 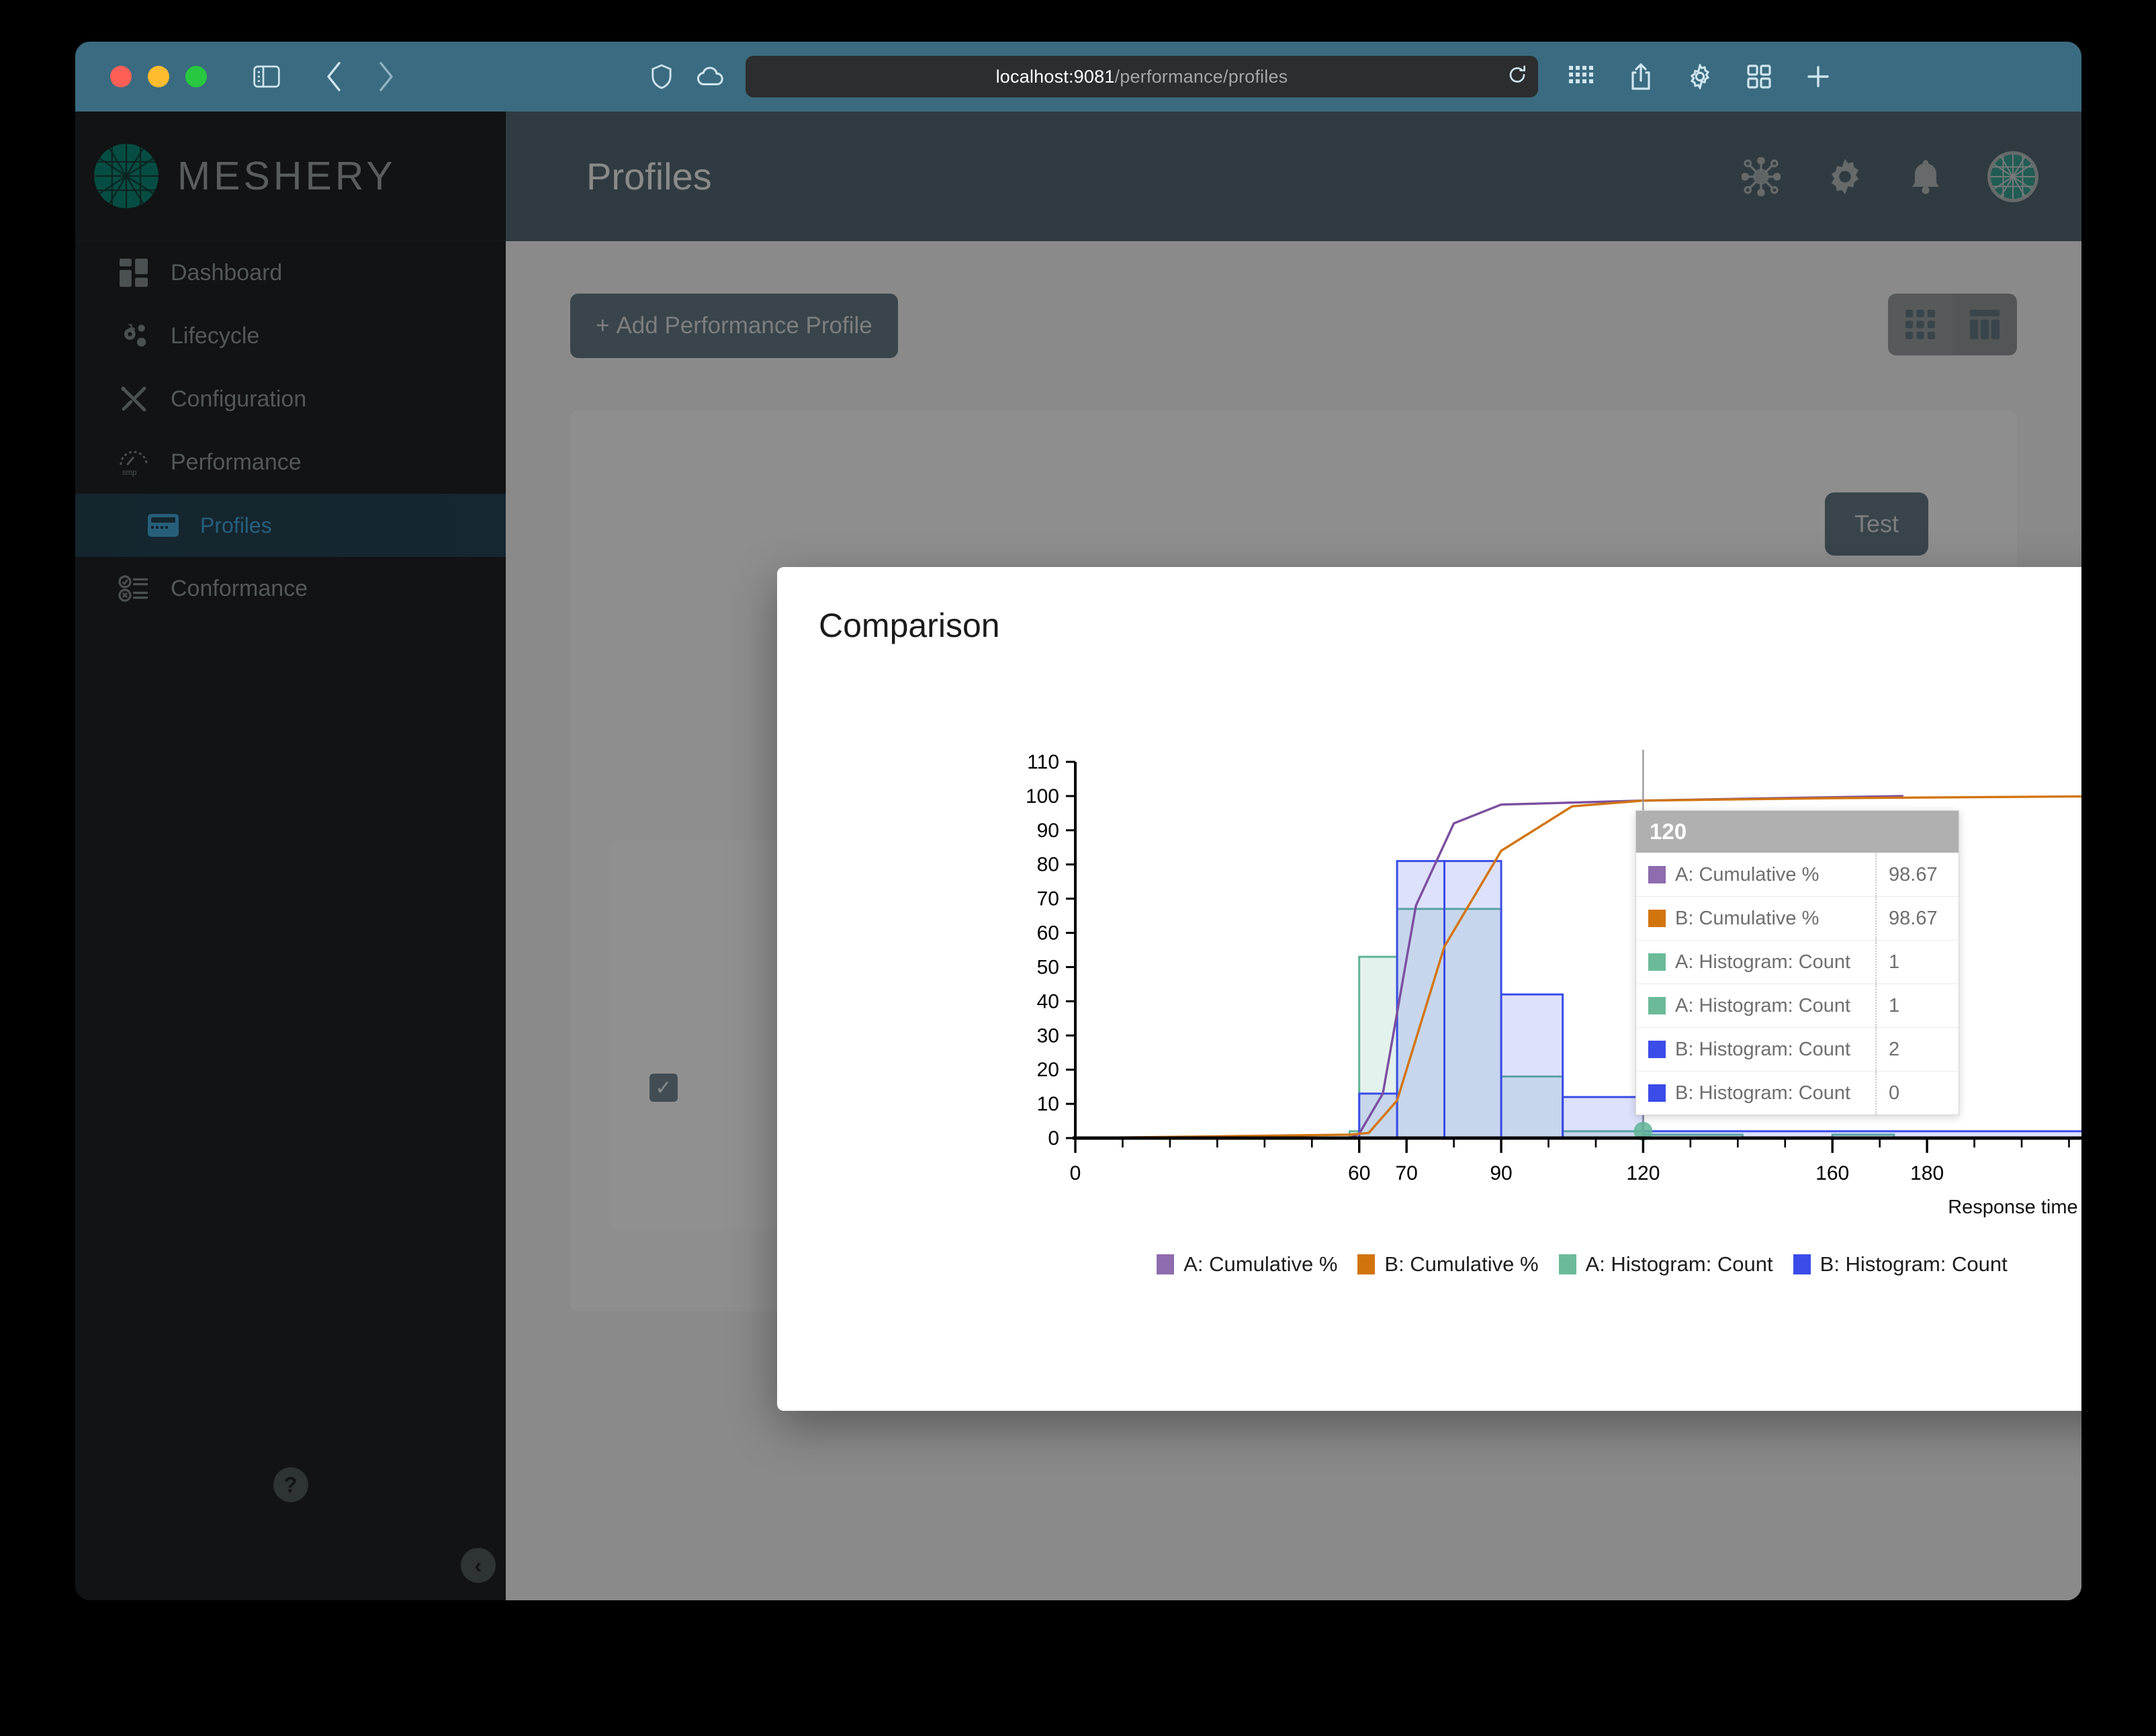 I want to click on url-host: localhost:9081, so click(x=1055, y=76).